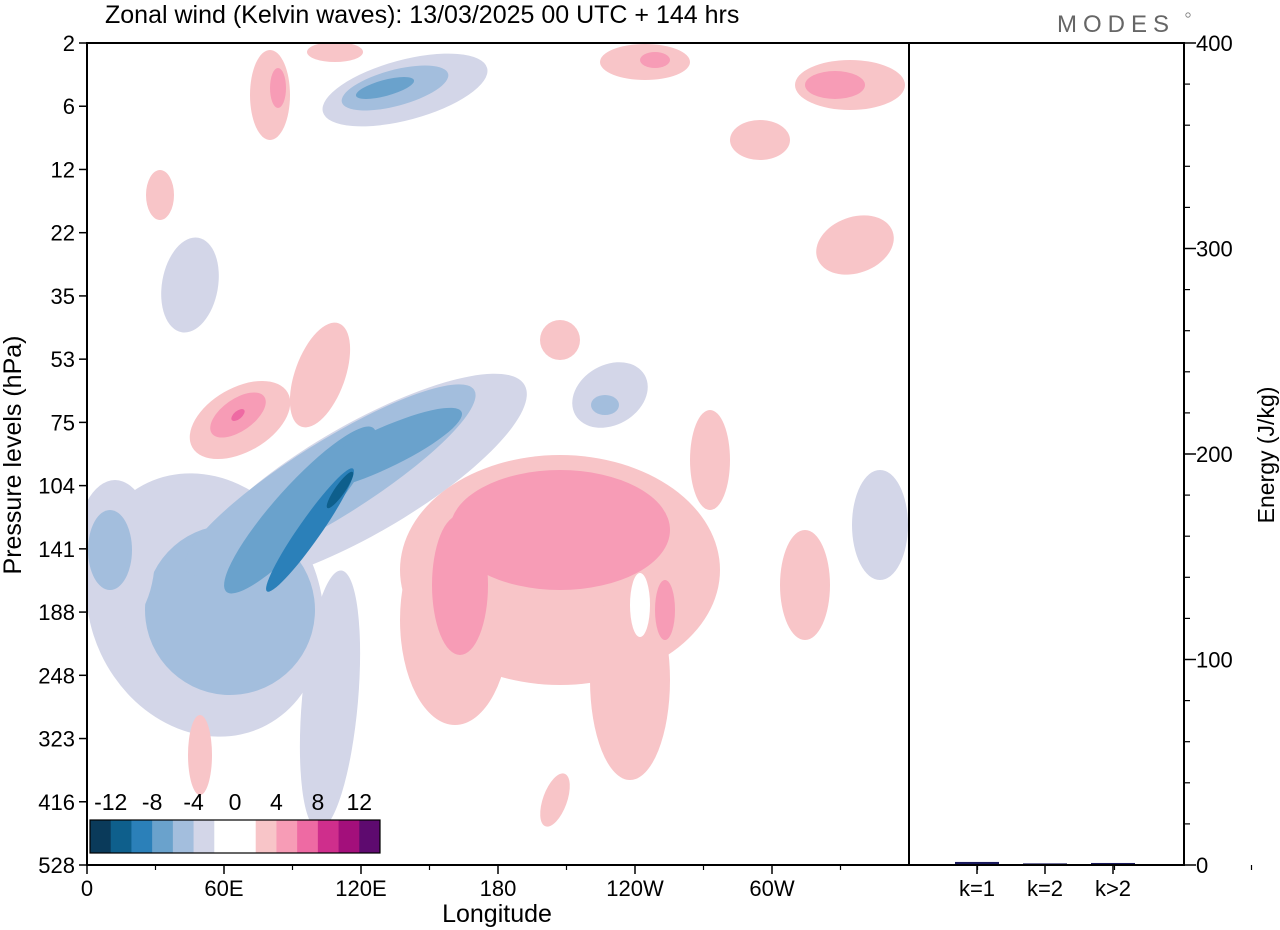  I want to click on colorbar-label: 8, so click(317, 802).